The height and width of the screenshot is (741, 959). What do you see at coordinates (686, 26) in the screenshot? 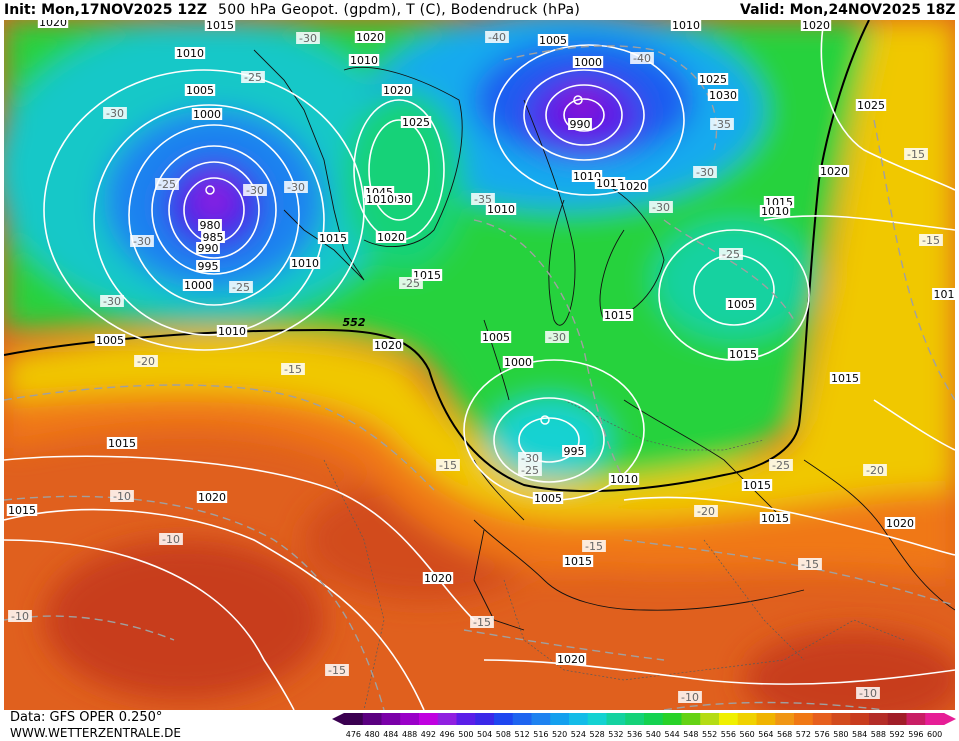
I see `isobar-label: 1010` at bounding box center [686, 26].